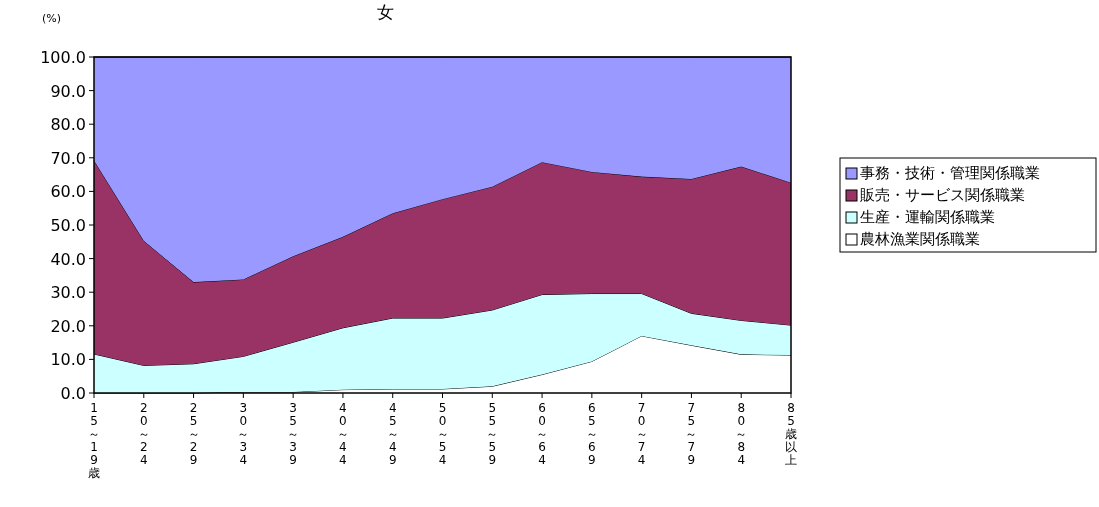 The width and height of the screenshot is (1099, 507). I want to click on y-tick-label: 40.0, so click(68, 259).